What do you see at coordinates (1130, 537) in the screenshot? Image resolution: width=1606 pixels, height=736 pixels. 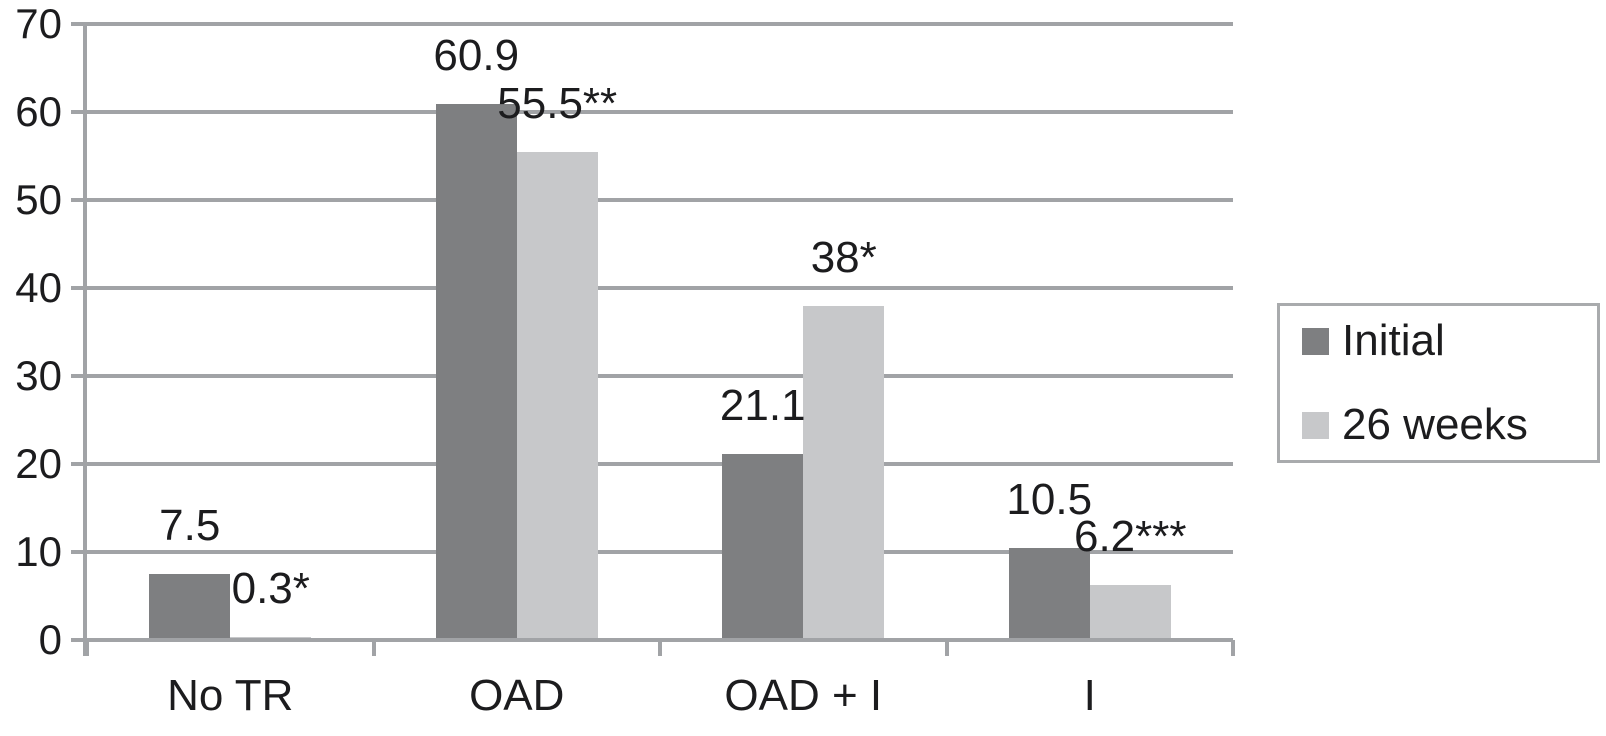 I see `value-label-26-weeks-i: 6.2***` at bounding box center [1130, 537].